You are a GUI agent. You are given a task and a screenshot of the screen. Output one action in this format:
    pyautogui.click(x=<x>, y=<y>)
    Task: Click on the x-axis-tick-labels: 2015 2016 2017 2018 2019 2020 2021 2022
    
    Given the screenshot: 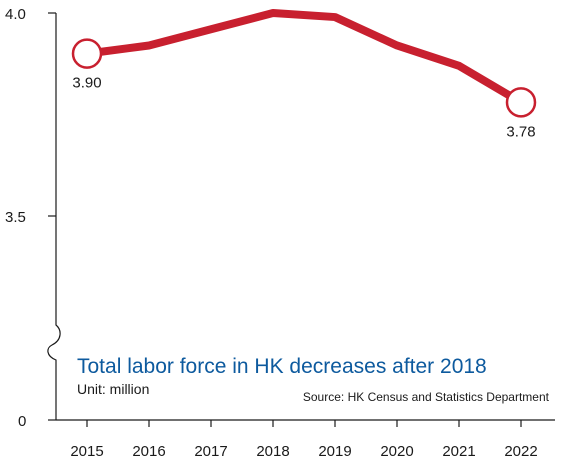 What is the action you would take?
    pyautogui.click(x=303, y=451)
    